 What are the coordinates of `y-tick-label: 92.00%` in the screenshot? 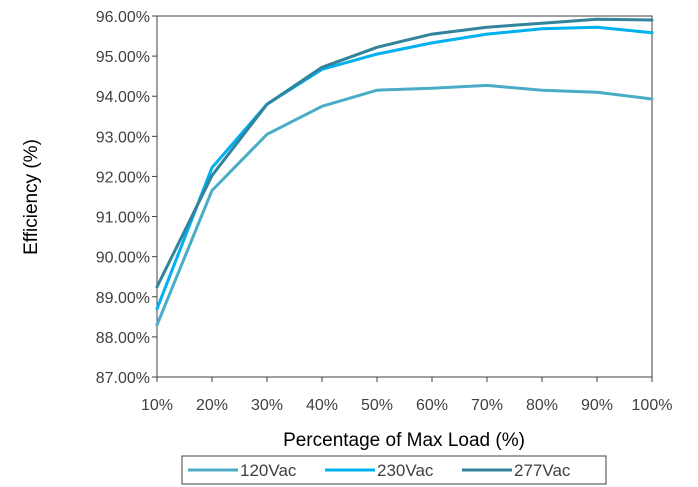 It's located at (123, 177).